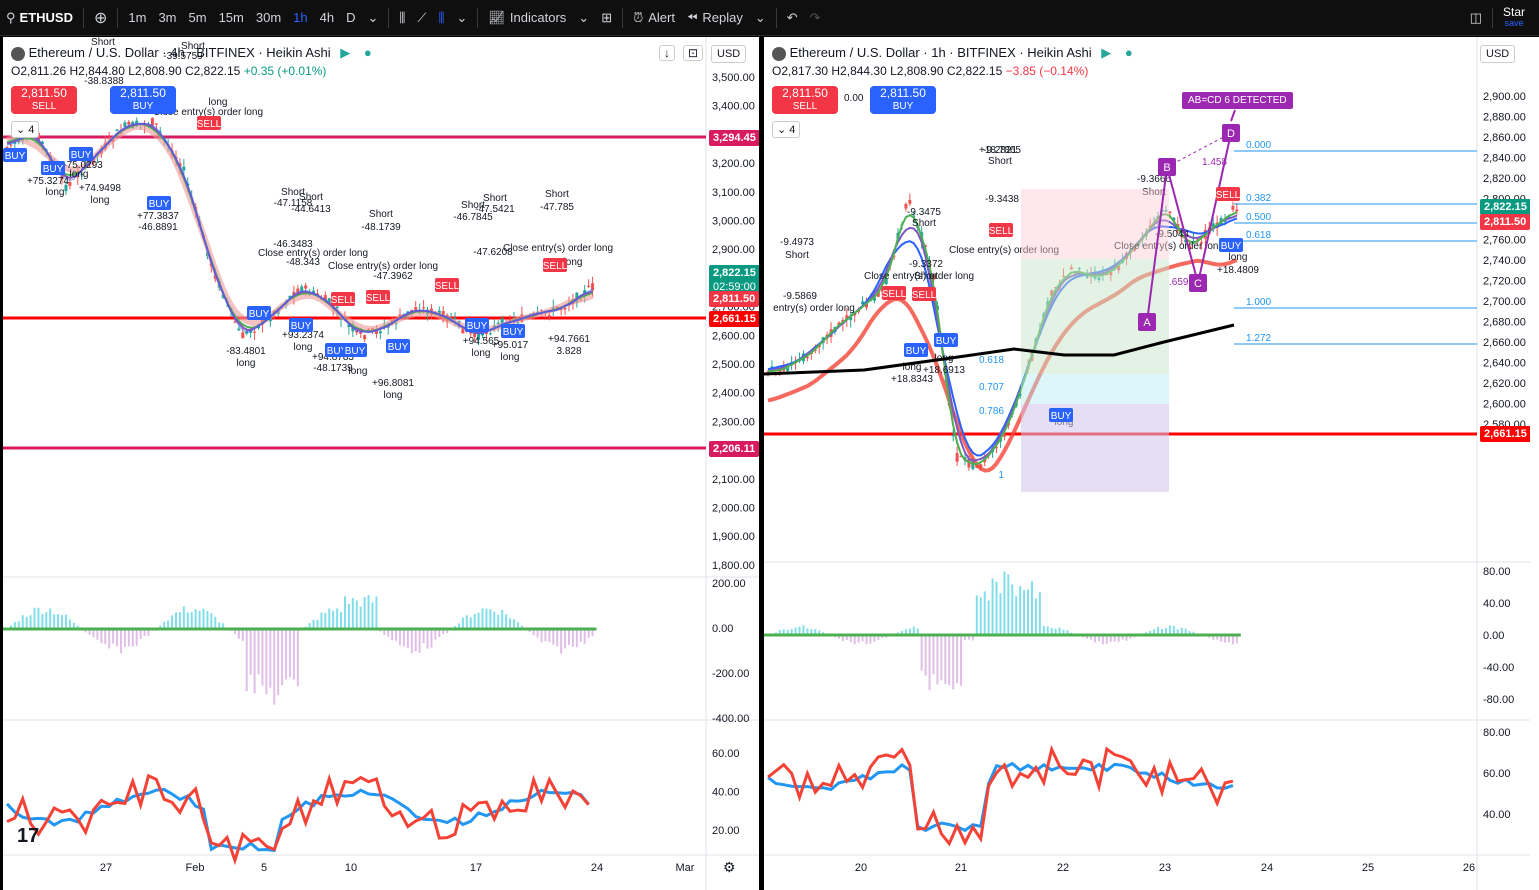 The width and height of the screenshot is (1539, 890). Describe the element at coordinates (421, 18) in the screenshot. I see `bar-style-line-button: ⟋` at that location.